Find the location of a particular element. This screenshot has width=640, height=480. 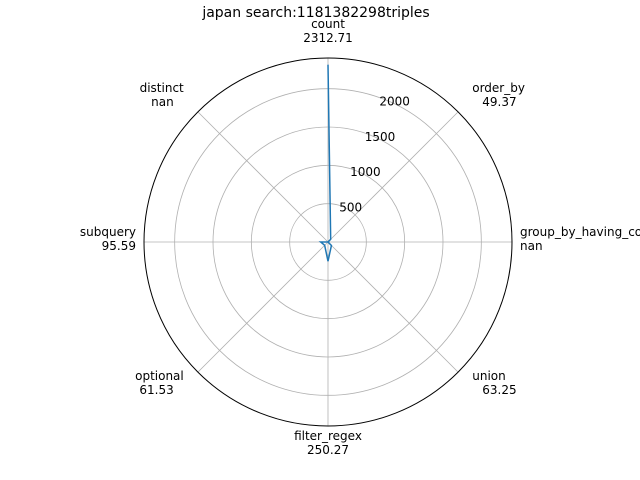

axis-label-value: 63.25 is located at coordinates (499, 390).